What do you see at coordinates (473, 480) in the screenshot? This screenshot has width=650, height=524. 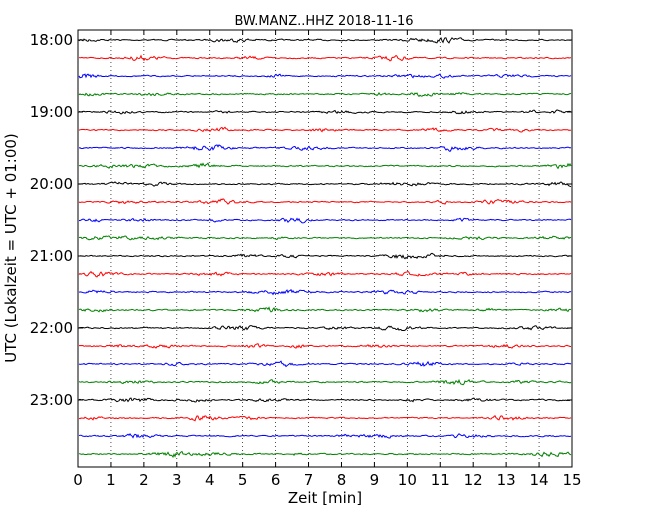 I see `x-tick-label: 12` at bounding box center [473, 480].